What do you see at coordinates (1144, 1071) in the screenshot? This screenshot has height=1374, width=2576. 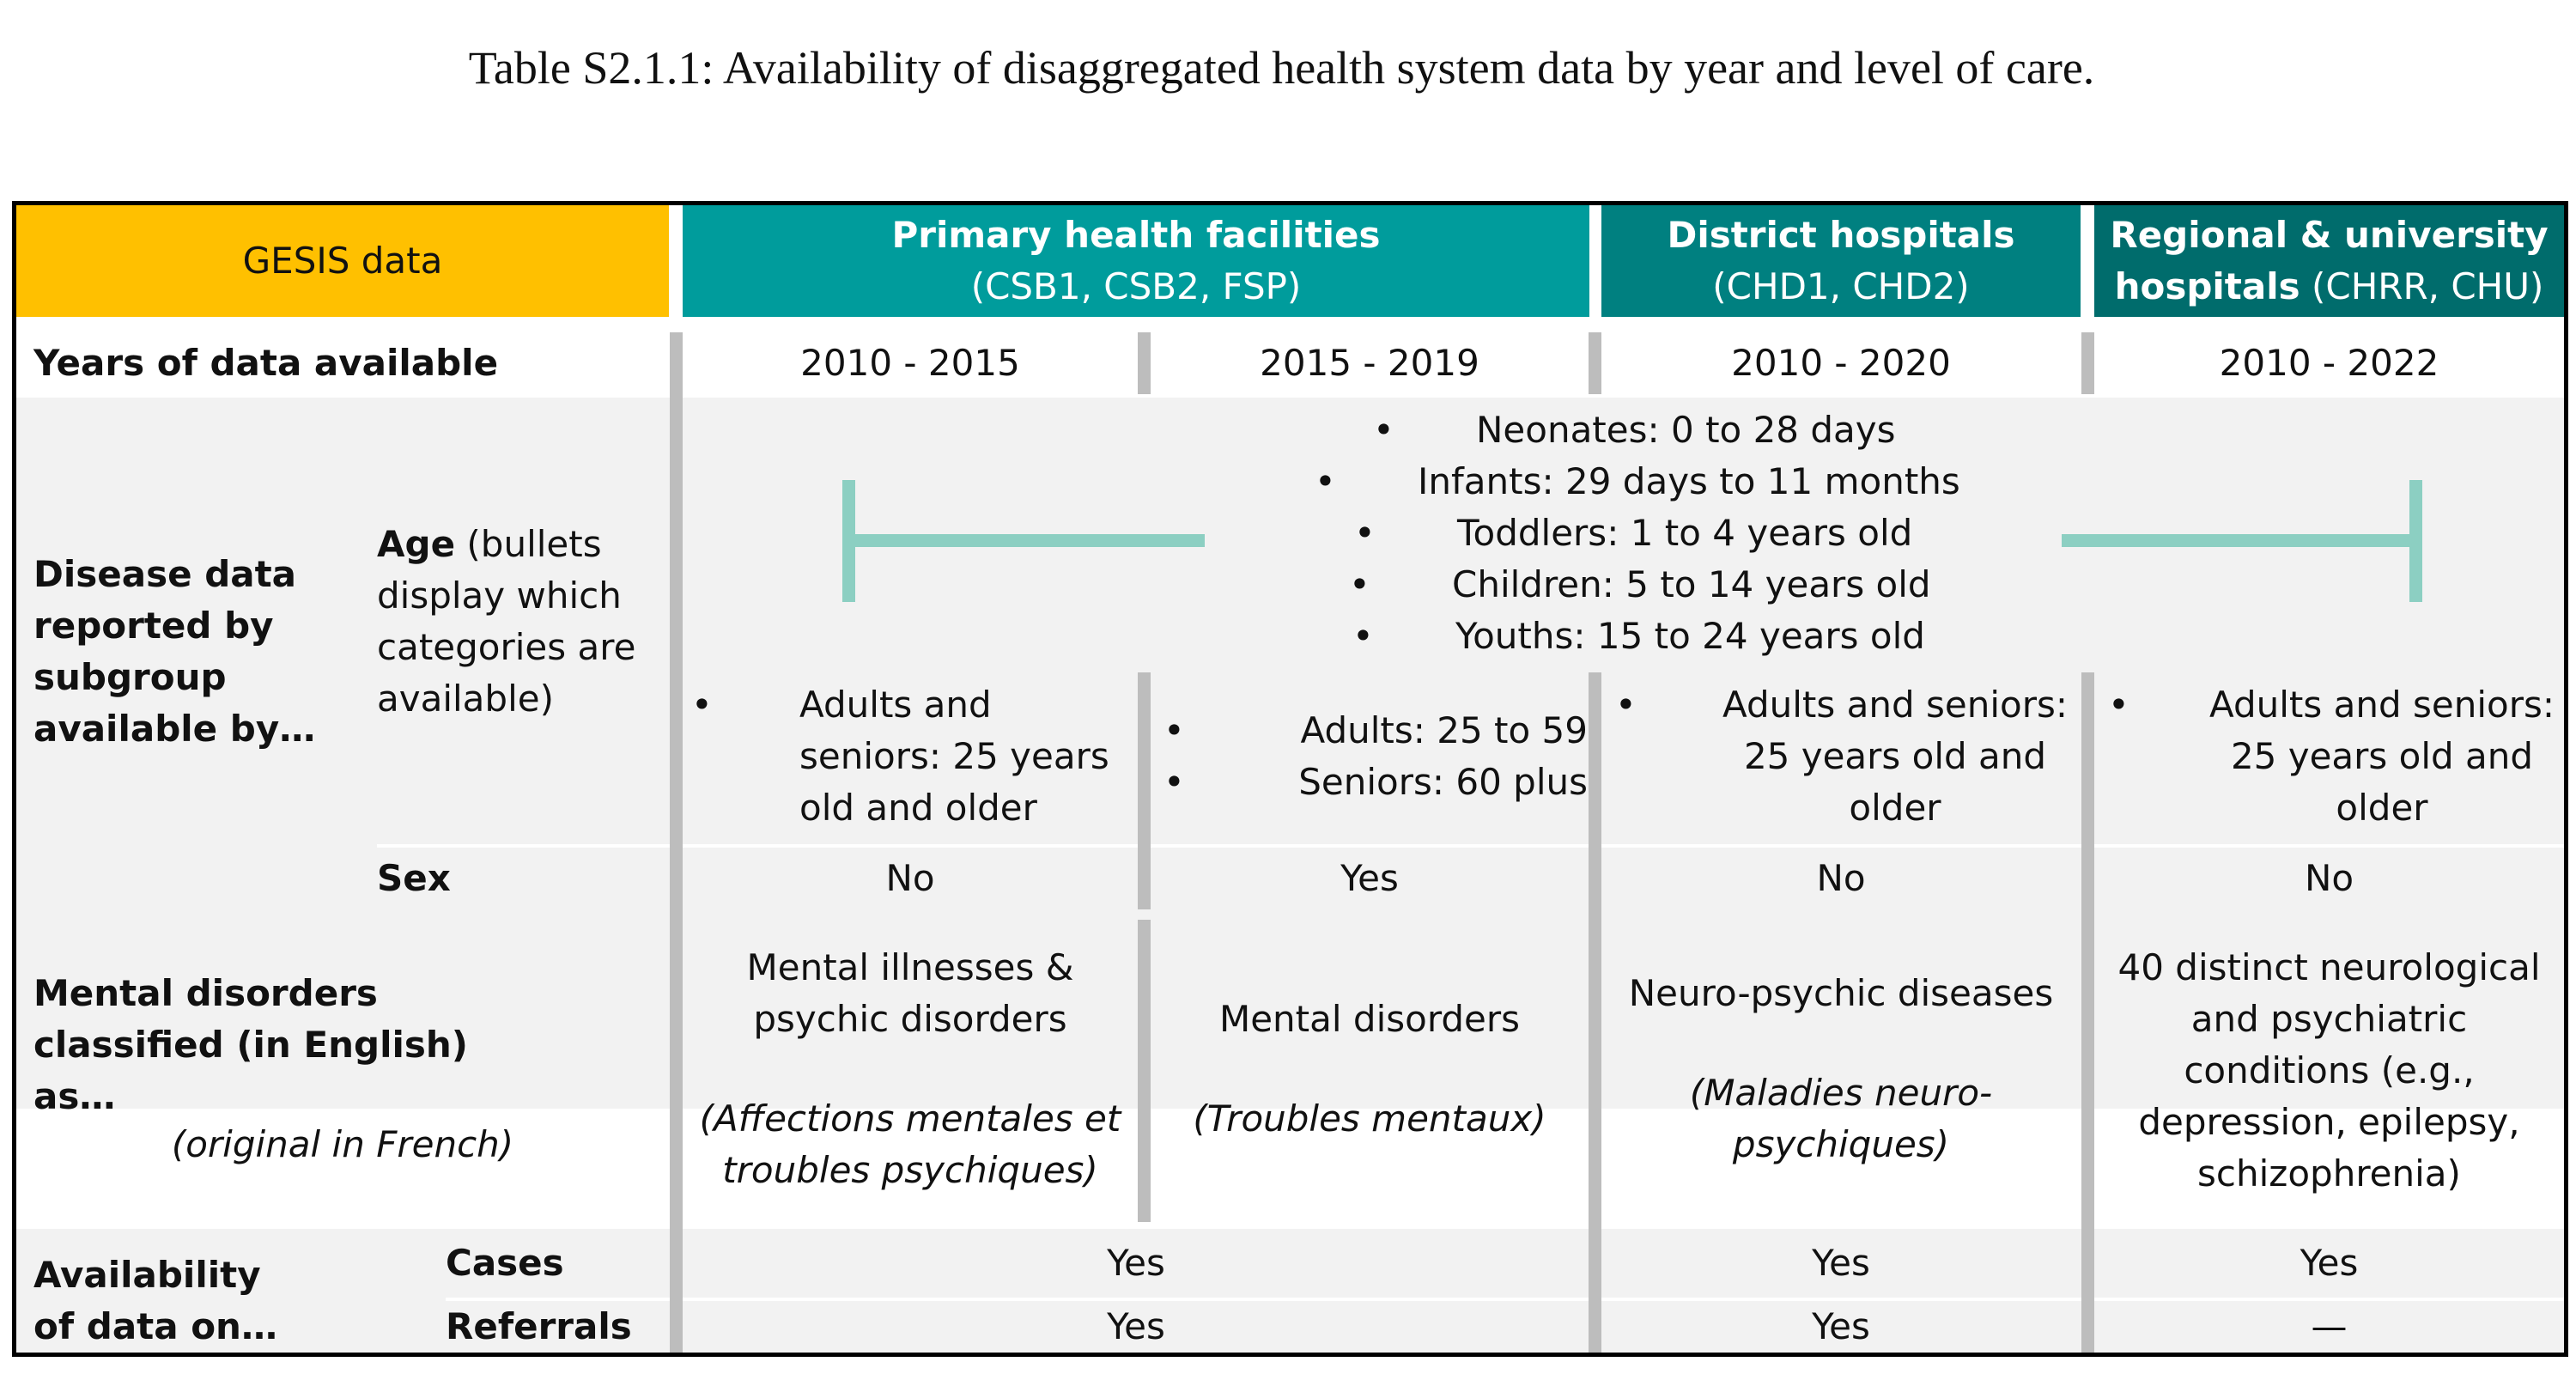 I see `separator-primary-mental` at bounding box center [1144, 1071].